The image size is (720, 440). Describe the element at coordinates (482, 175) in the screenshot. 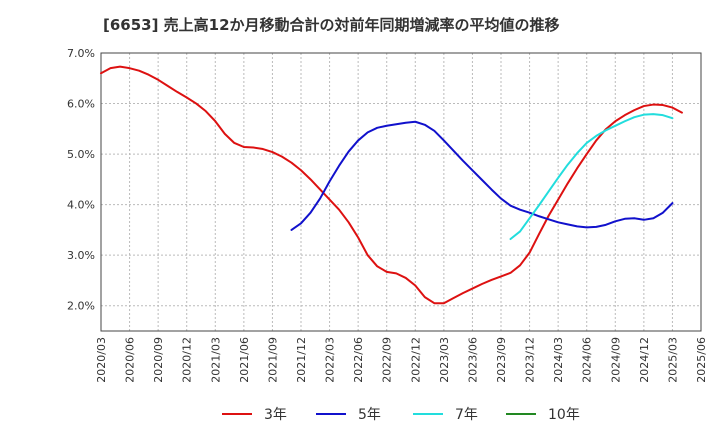

I see `series-line-5年` at that location.